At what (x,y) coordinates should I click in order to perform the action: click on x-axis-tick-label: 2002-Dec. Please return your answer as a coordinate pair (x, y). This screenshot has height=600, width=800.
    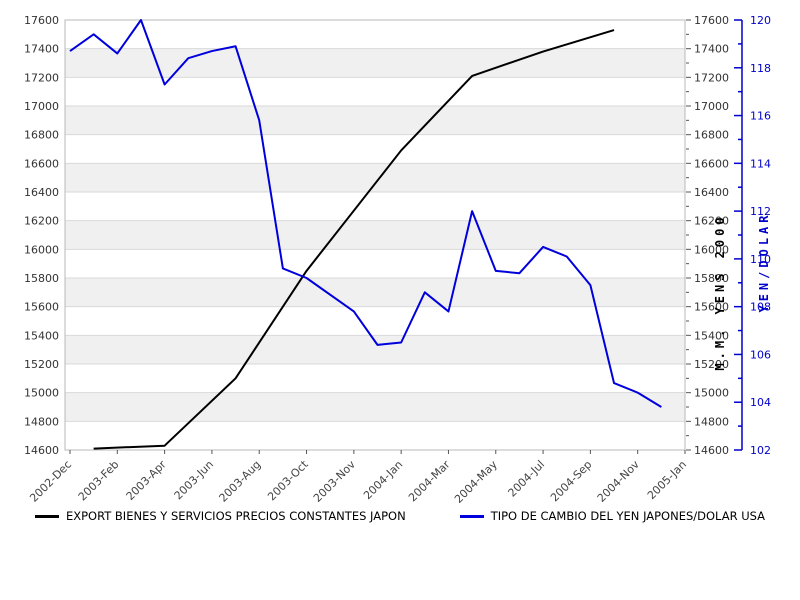
    Looking at the image, I should click on (50, 481).